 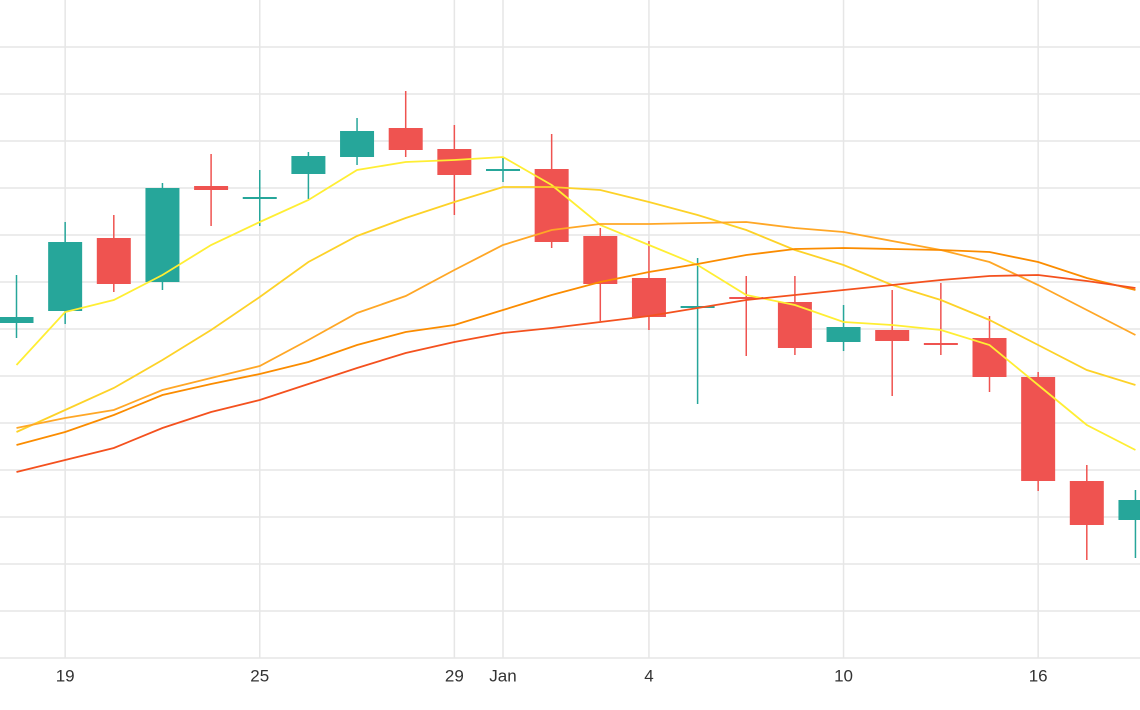 What do you see at coordinates (259, 675) in the screenshot?
I see `x-tick-label: 25` at bounding box center [259, 675].